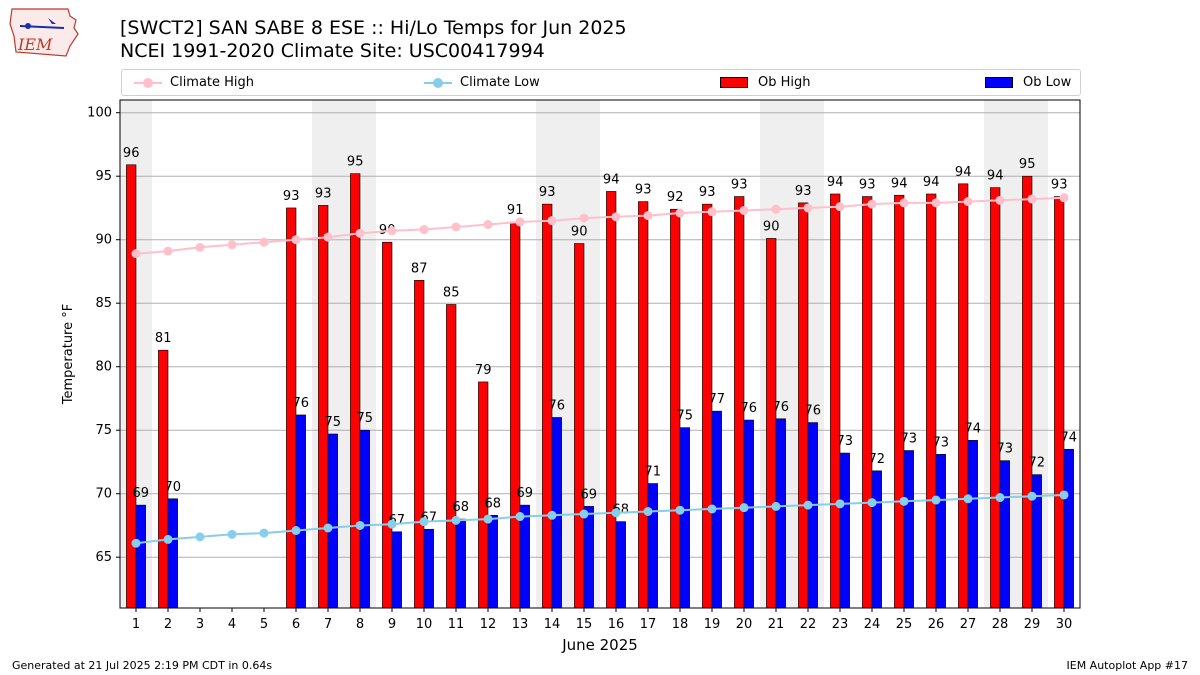 The width and height of the screenshot is (1200, 675). Describe the element at coordinates (296, 624) in the screenshot. I see `x-tick-label: 6` at that location.